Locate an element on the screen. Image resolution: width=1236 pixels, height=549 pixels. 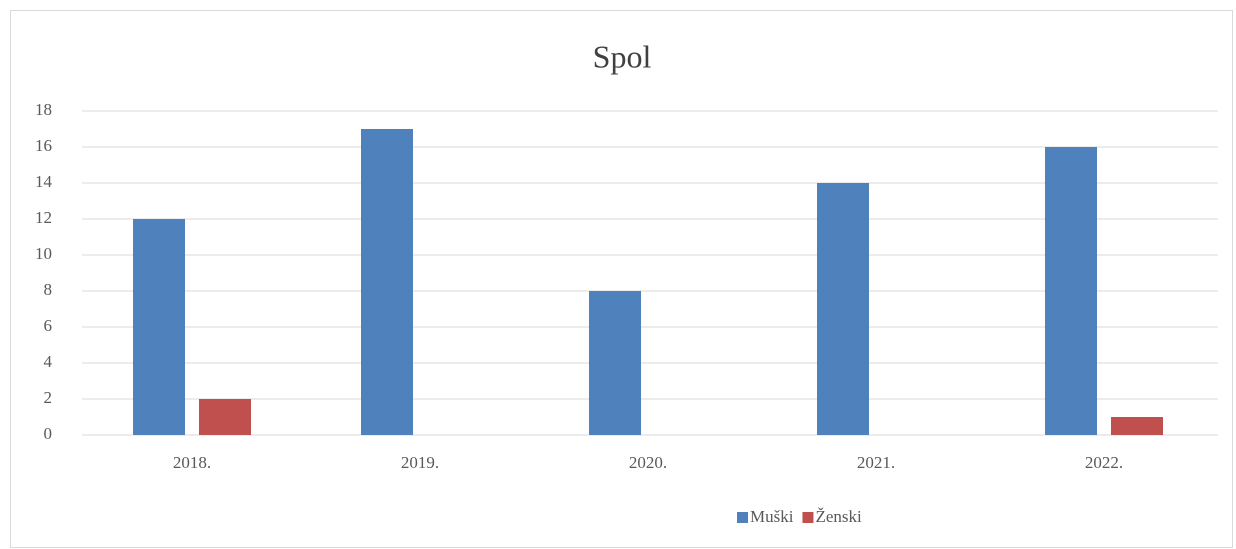
y-tick-label: 10 is located at coordinates (43, 253).